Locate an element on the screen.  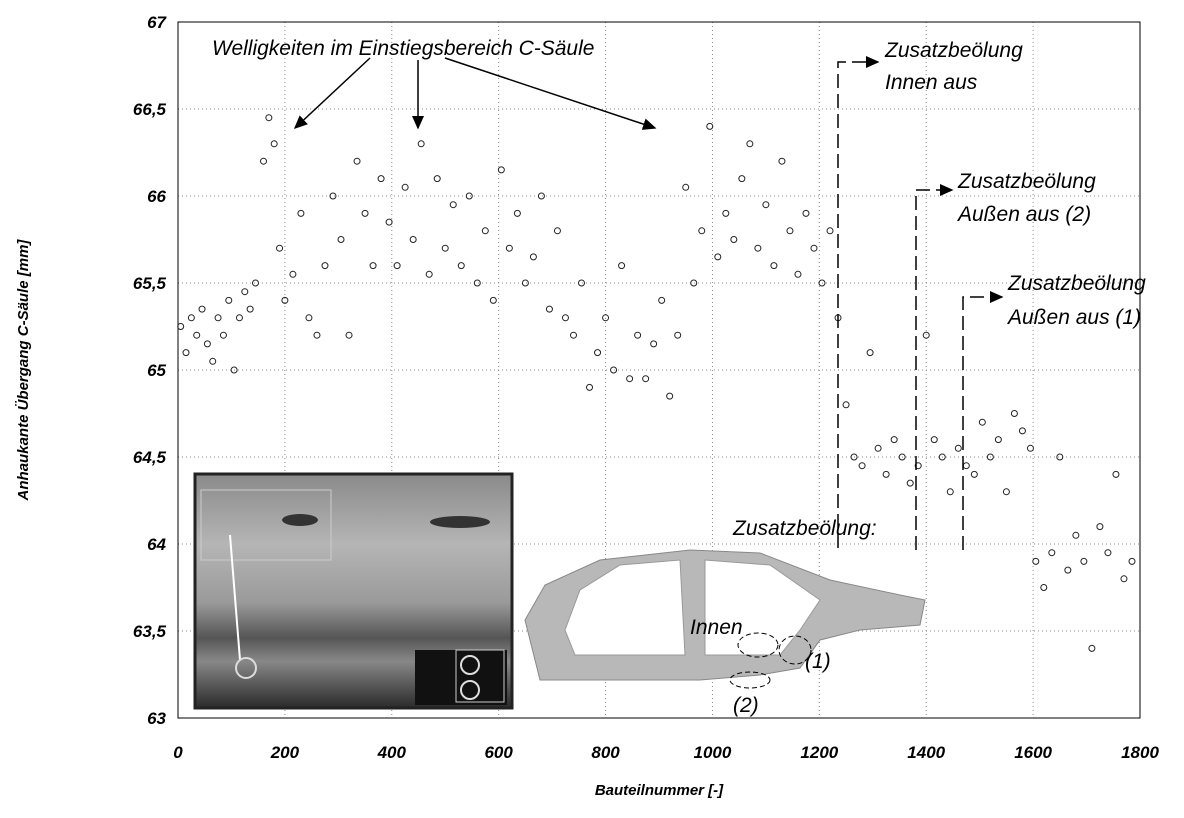
x-tick-label: 0 is located at coordinates (178, 752).